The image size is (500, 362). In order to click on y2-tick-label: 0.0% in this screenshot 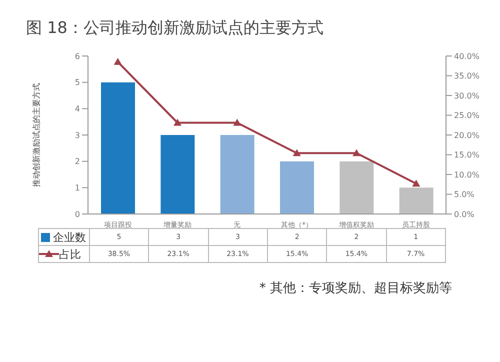, I will do `click(464, 214)`.